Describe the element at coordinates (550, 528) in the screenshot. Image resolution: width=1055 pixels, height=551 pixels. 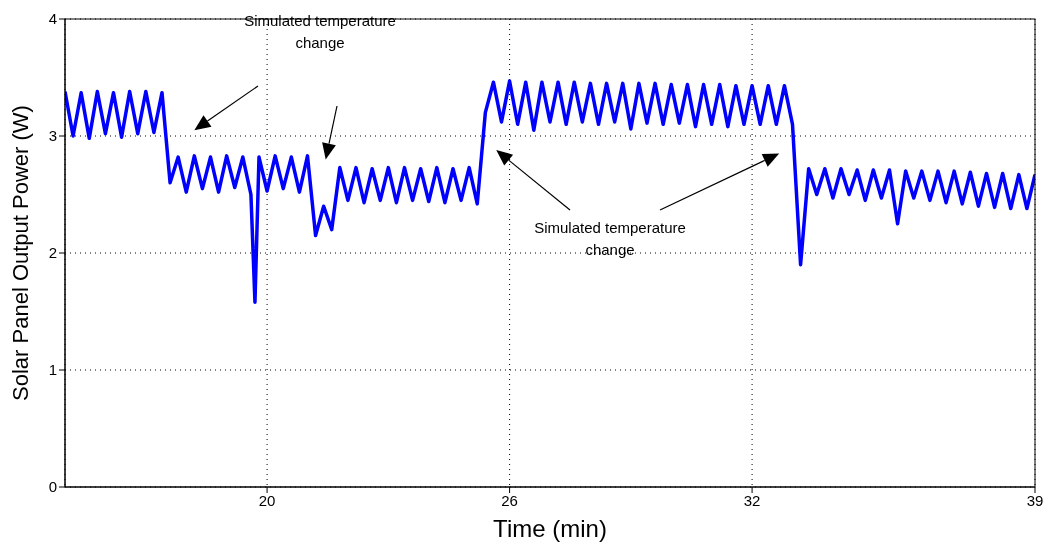
I see `x-axis-title: Time (min)` at that location.